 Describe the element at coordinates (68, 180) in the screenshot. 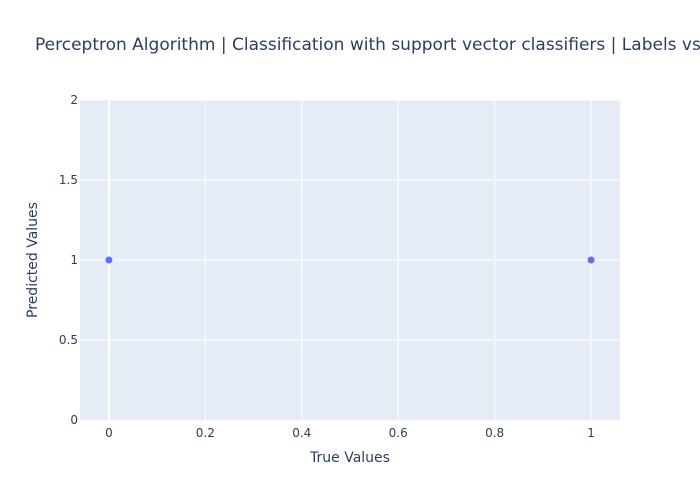

I see `y-tick-label: 1.5` at that location.